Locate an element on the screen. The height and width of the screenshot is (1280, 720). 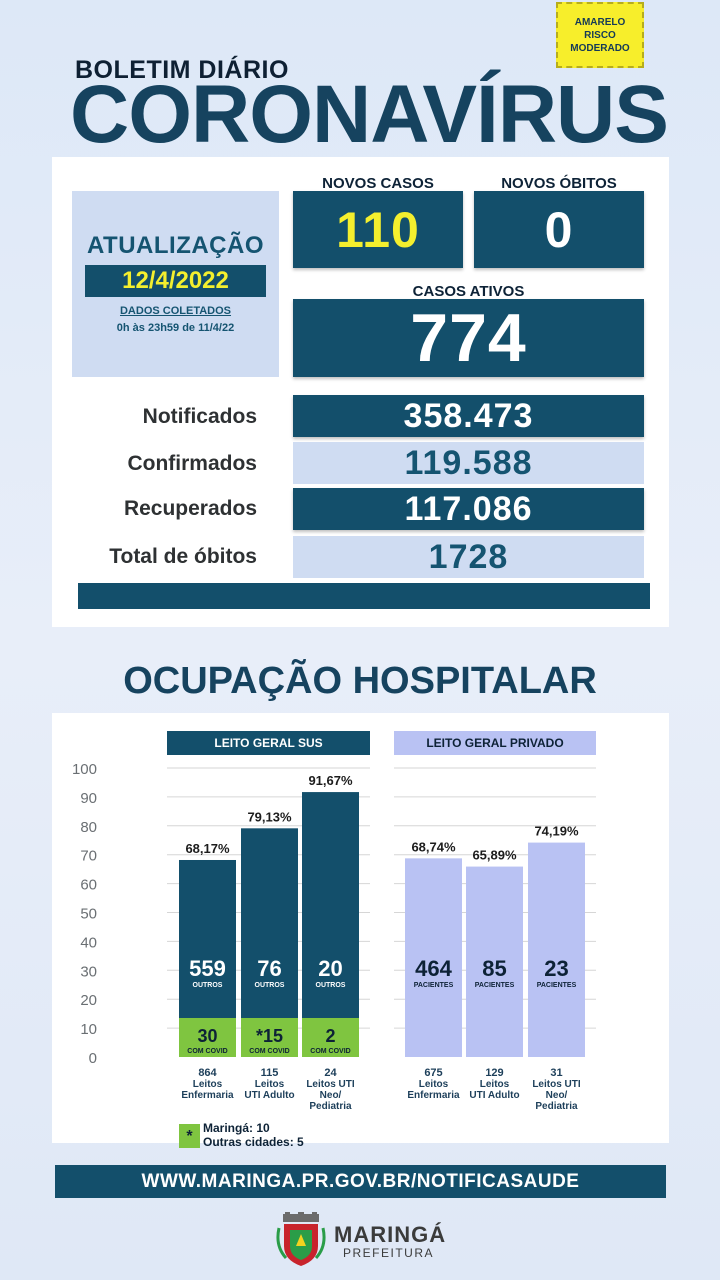
stat-value-obitos: 1728 is located at coordinates (468, 557).